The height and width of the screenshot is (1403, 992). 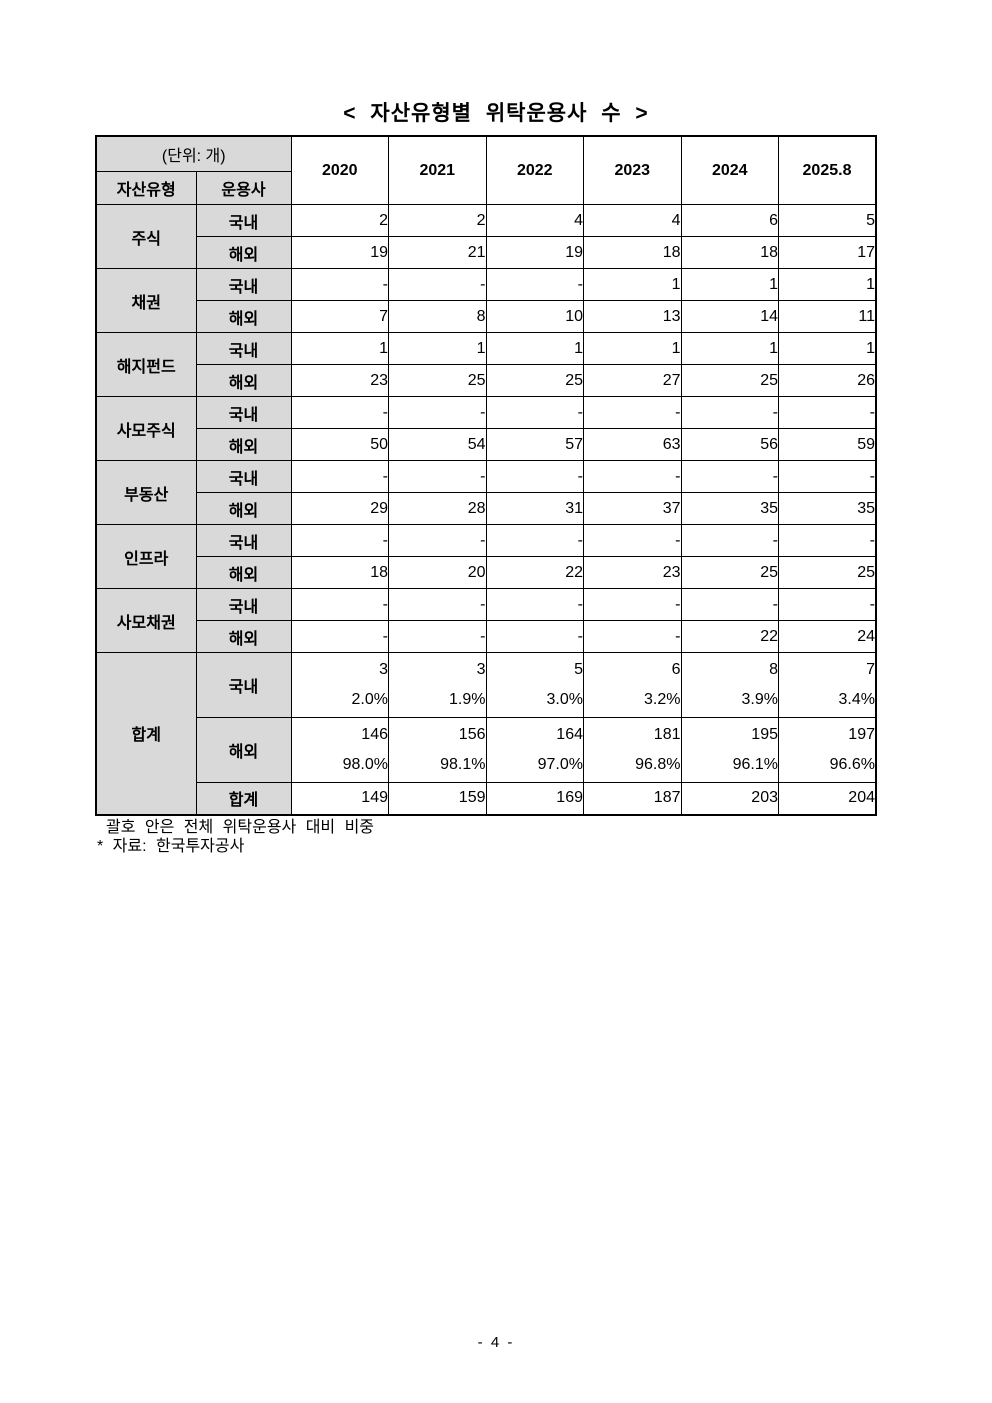 What do you see at coordinates (437, 508) in the screenshot?
I see `value-cell: 28` at bounding box center [437, 508].